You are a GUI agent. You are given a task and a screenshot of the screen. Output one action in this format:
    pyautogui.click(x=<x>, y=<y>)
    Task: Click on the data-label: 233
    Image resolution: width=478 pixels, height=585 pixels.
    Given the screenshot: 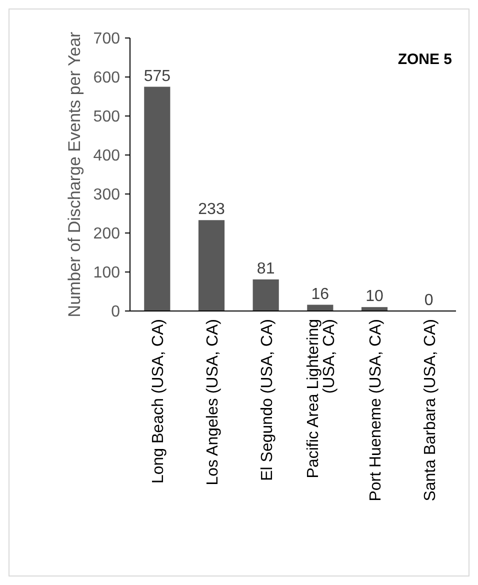 What is the action you would take?
    pyautogui.click(x=211, y=209)
    